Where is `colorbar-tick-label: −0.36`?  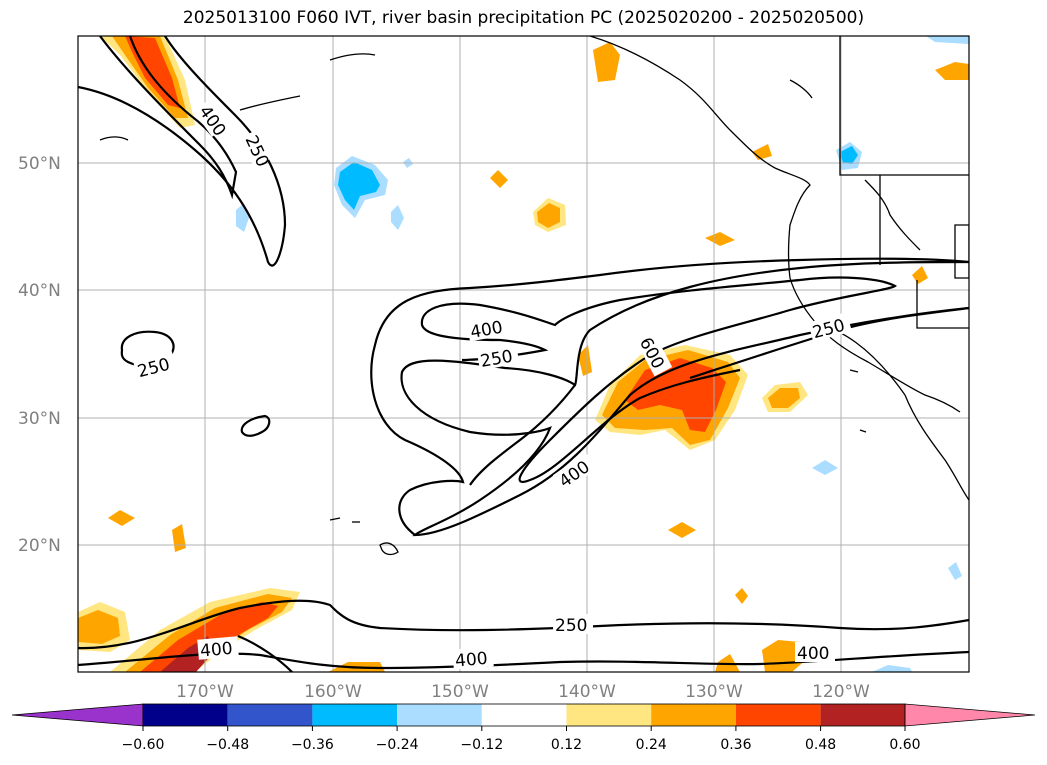 colorbar-tick-label: −0.36 is located at coordinates (312, 745).